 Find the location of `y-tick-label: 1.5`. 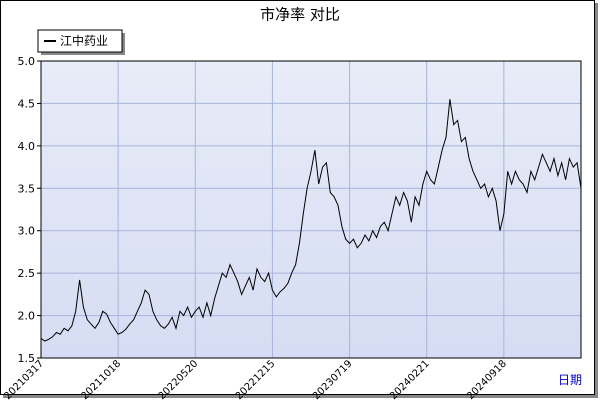

y-tick-label: 1.5 is located at coordinates (27, 358).